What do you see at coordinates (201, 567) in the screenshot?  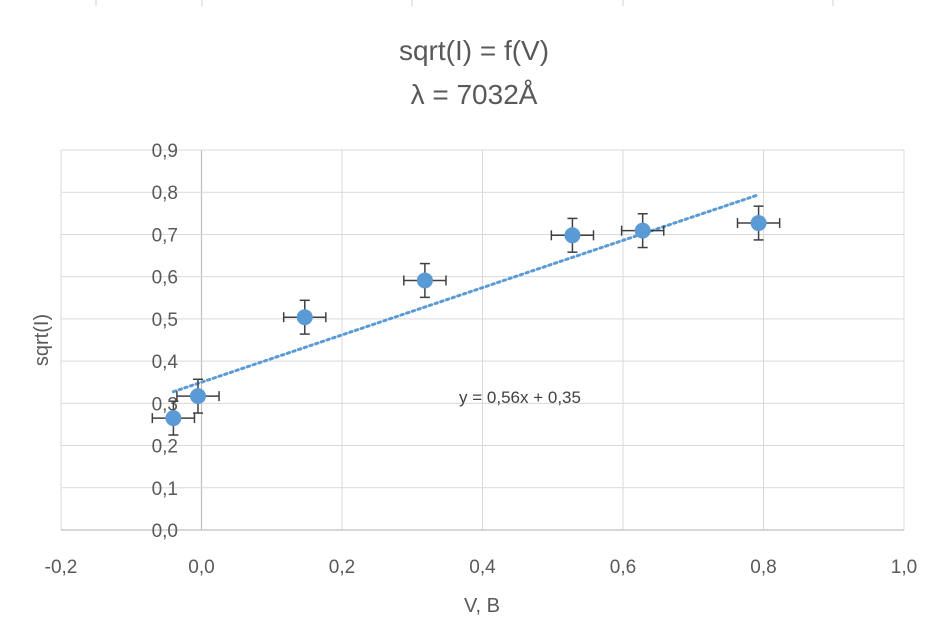 I see `x-tick-label: 0,0` at bounding box center [201, 567].